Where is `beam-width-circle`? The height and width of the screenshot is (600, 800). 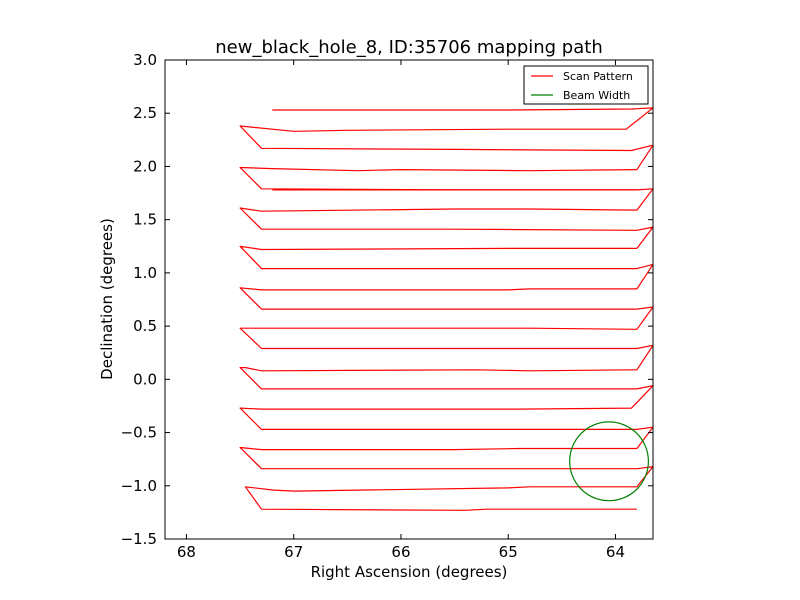 beam-width-circle is located at coordinates (609, 461).